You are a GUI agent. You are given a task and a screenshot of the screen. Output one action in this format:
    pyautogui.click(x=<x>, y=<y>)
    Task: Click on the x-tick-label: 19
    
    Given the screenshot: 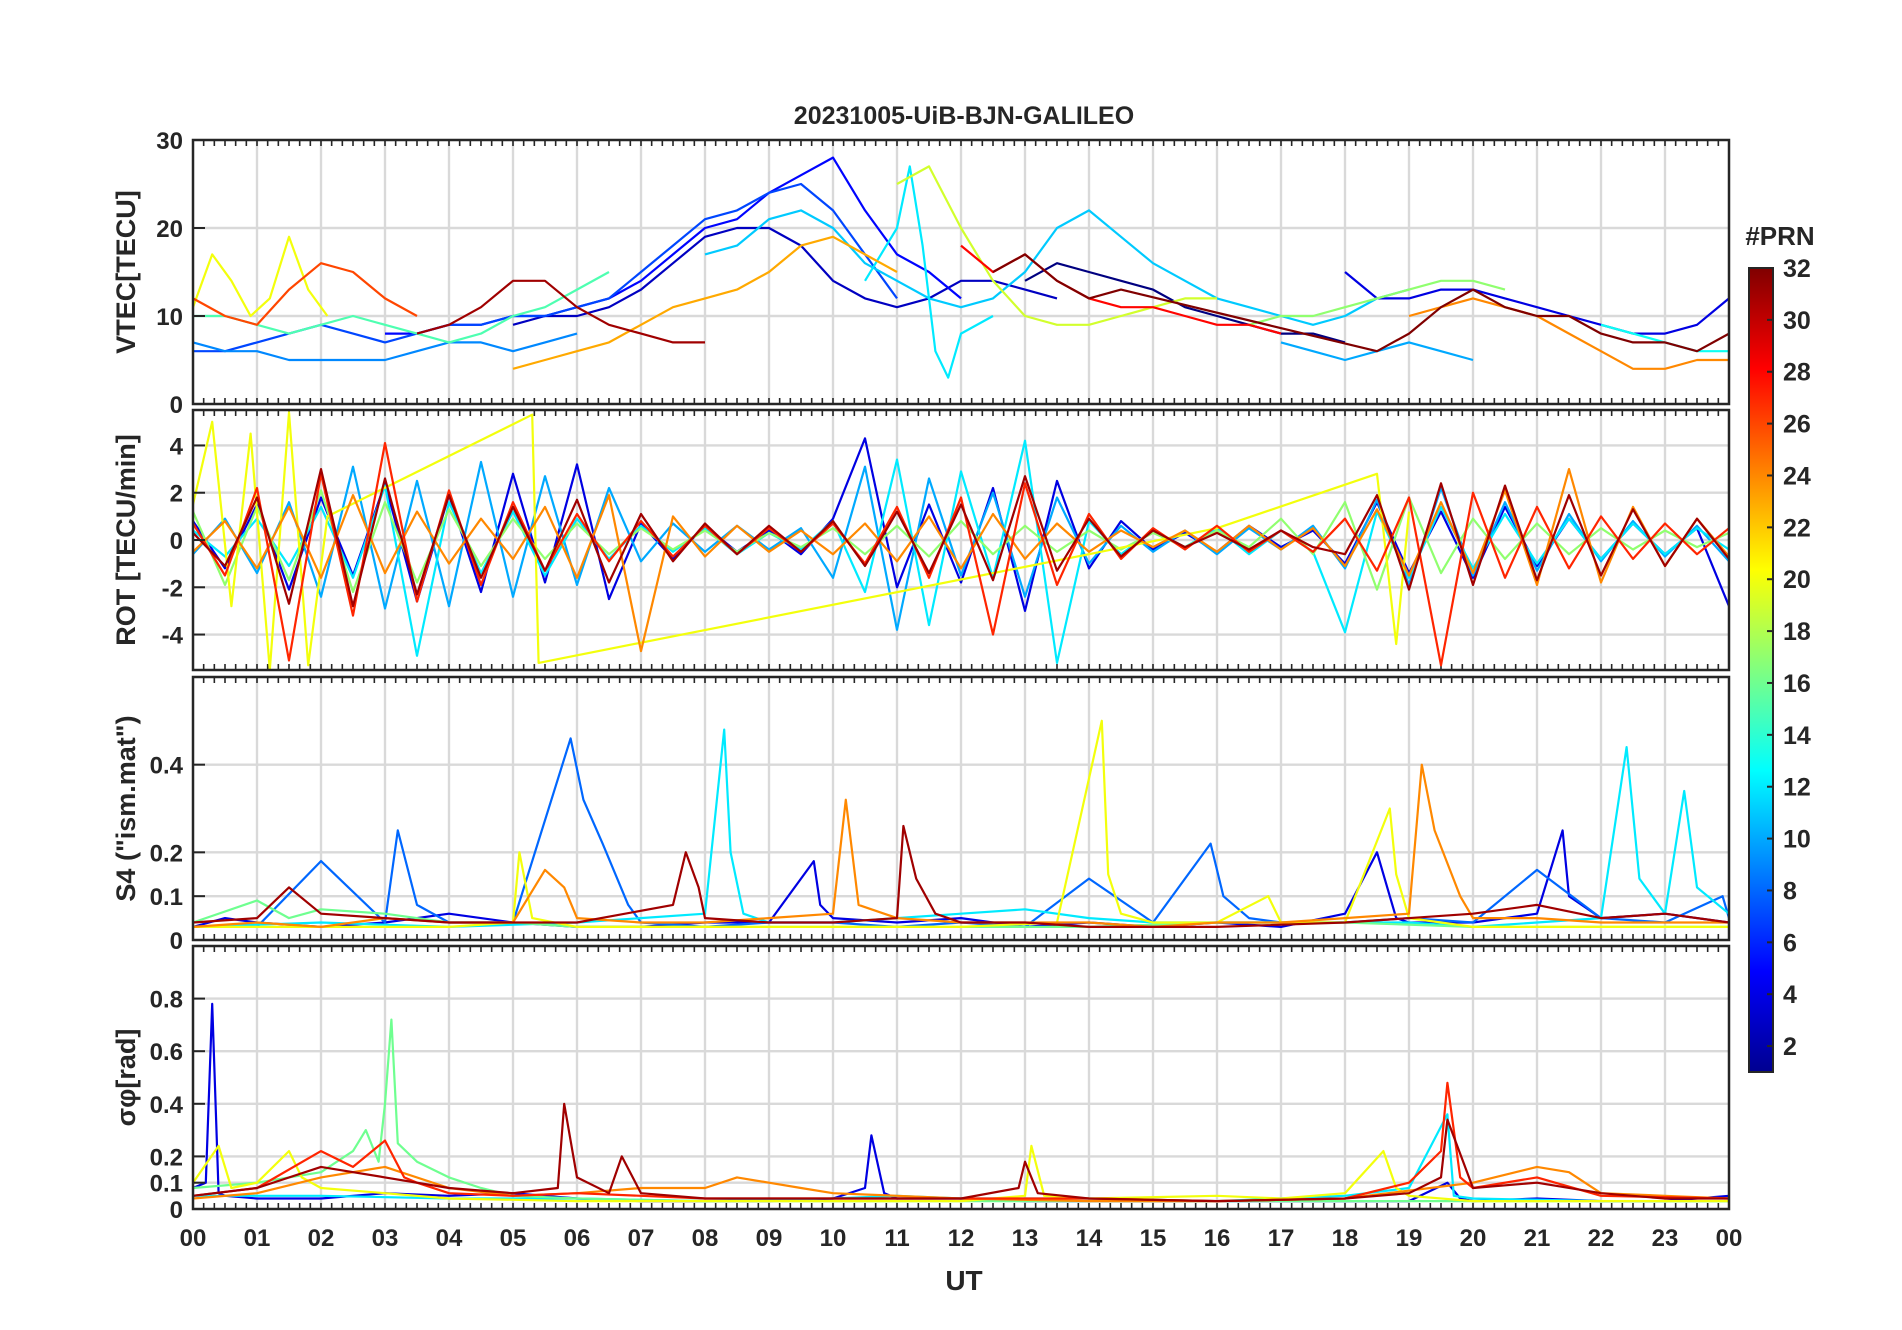 What is the action you would take?
    pyautogui.click(x=1409, y=1238)
    